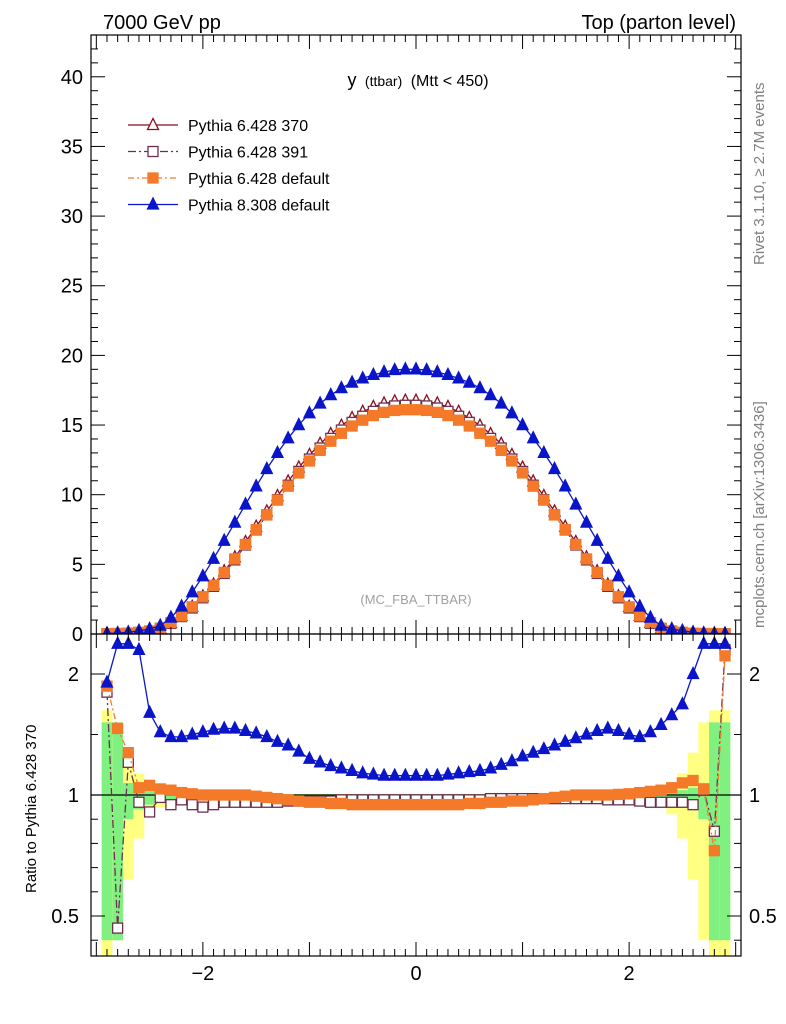  I want to click on uncertainty-band-yellow, so click(704, 831).